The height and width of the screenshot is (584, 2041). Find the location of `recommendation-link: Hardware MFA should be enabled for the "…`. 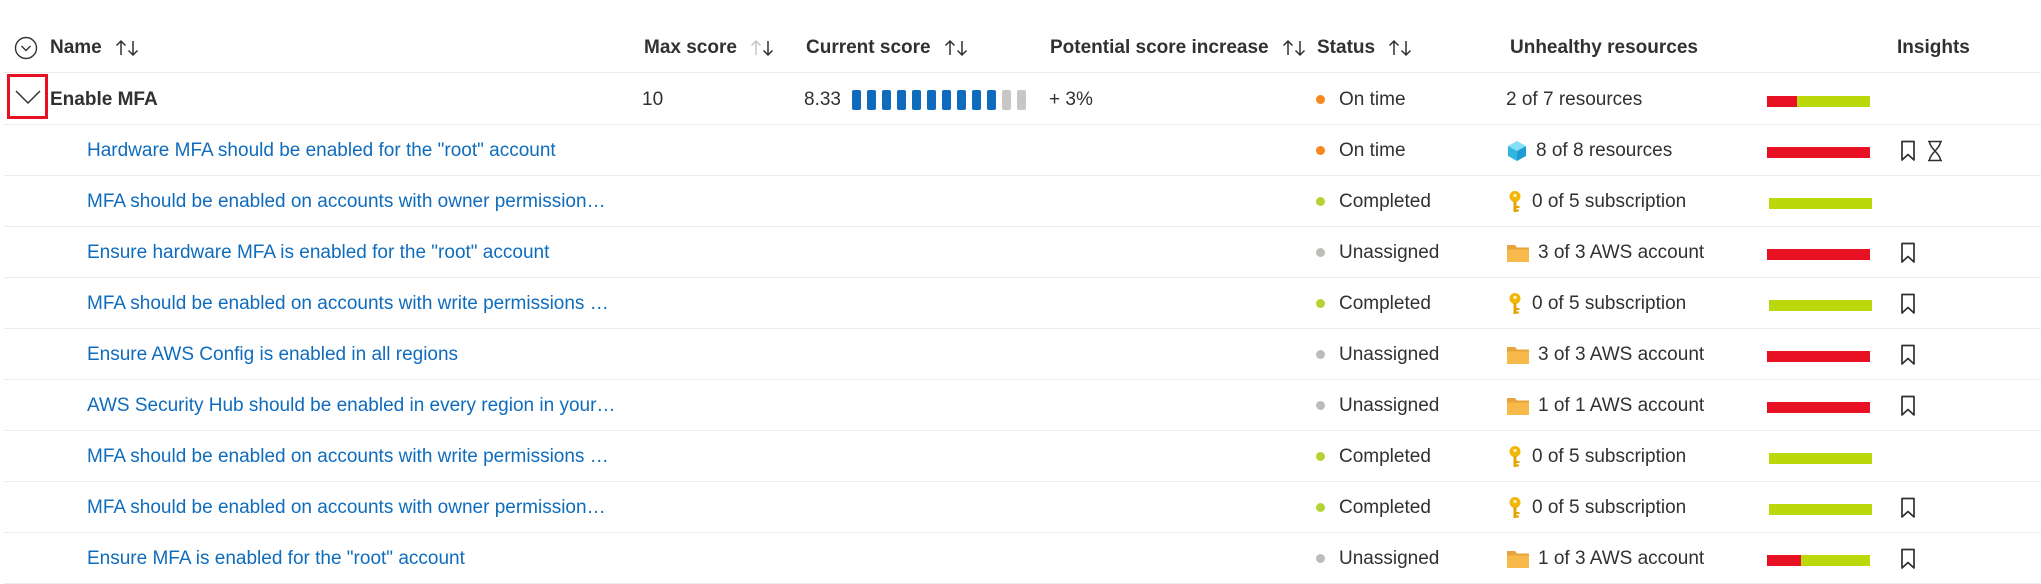

recommendation-link: Hardware MFA should be enabled for the "… is located at coordinates (321, 150).